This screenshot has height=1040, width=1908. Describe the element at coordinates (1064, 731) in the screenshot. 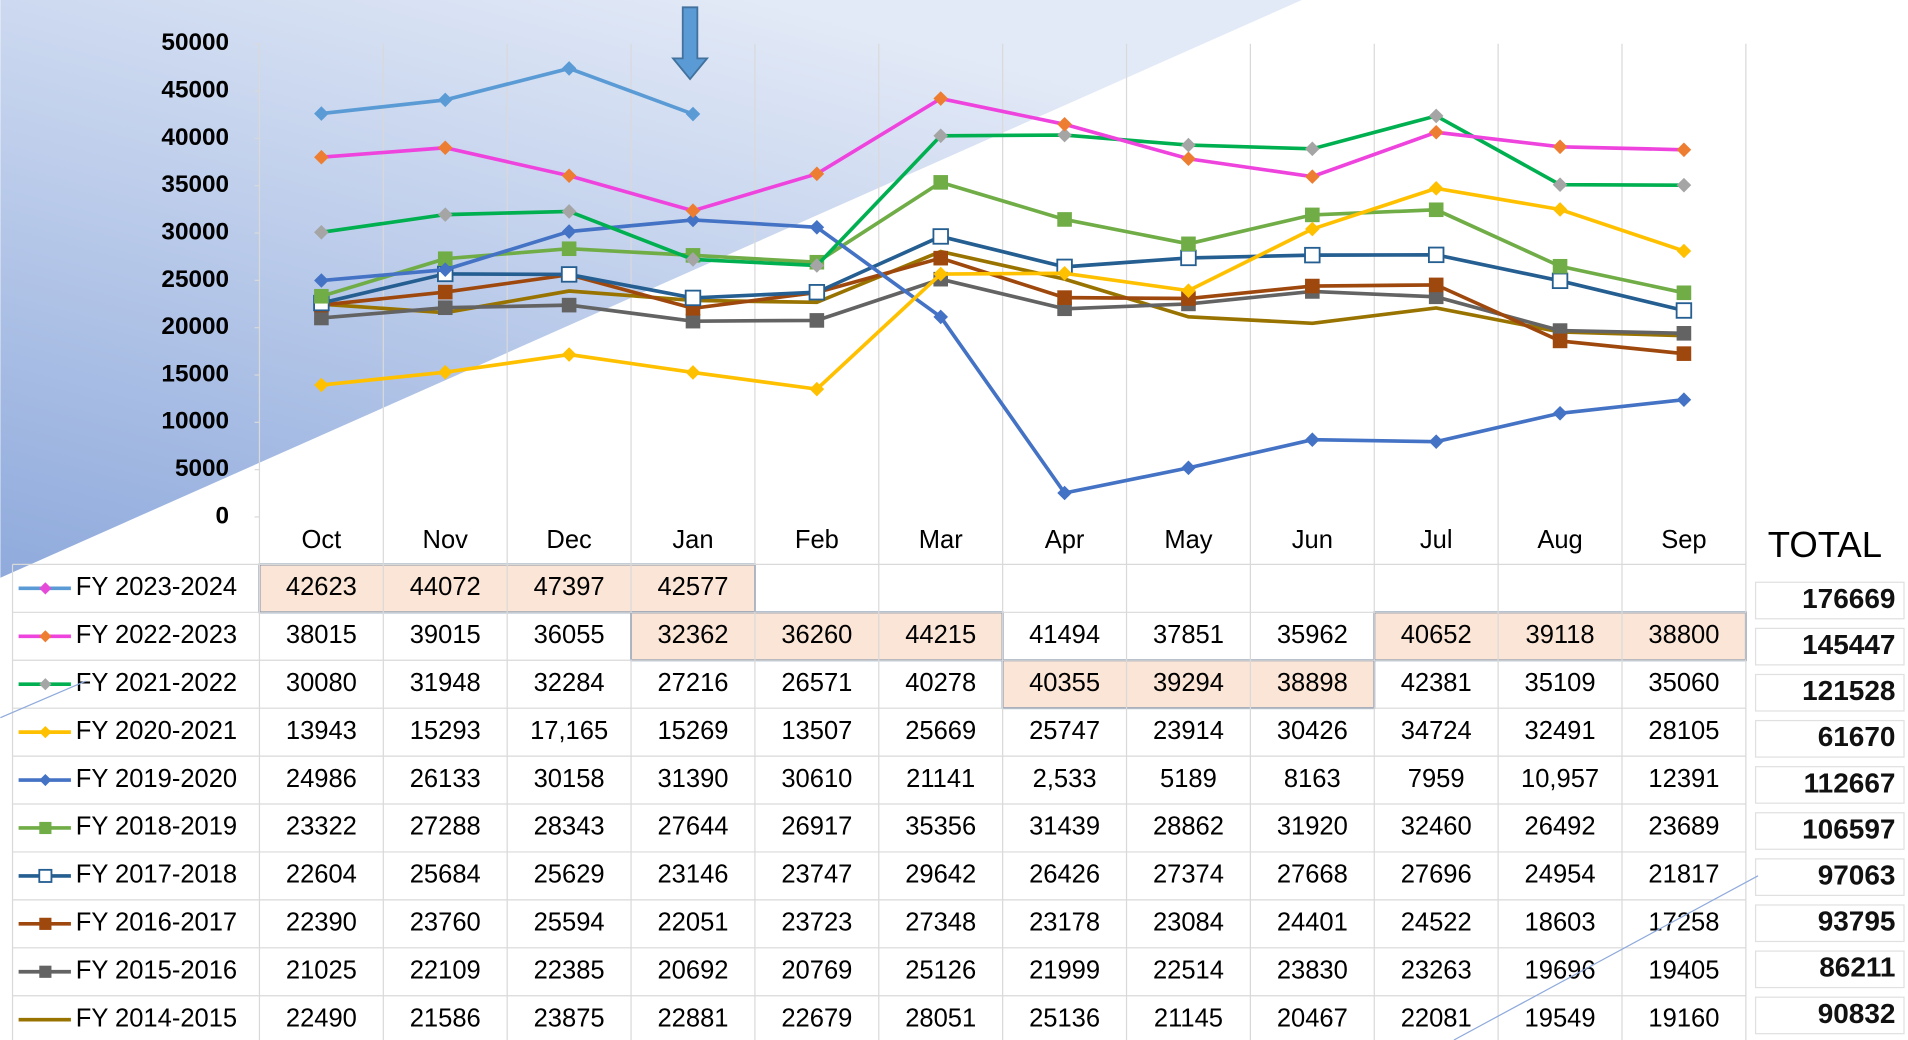

I see `table-cell: 25747` at that location.